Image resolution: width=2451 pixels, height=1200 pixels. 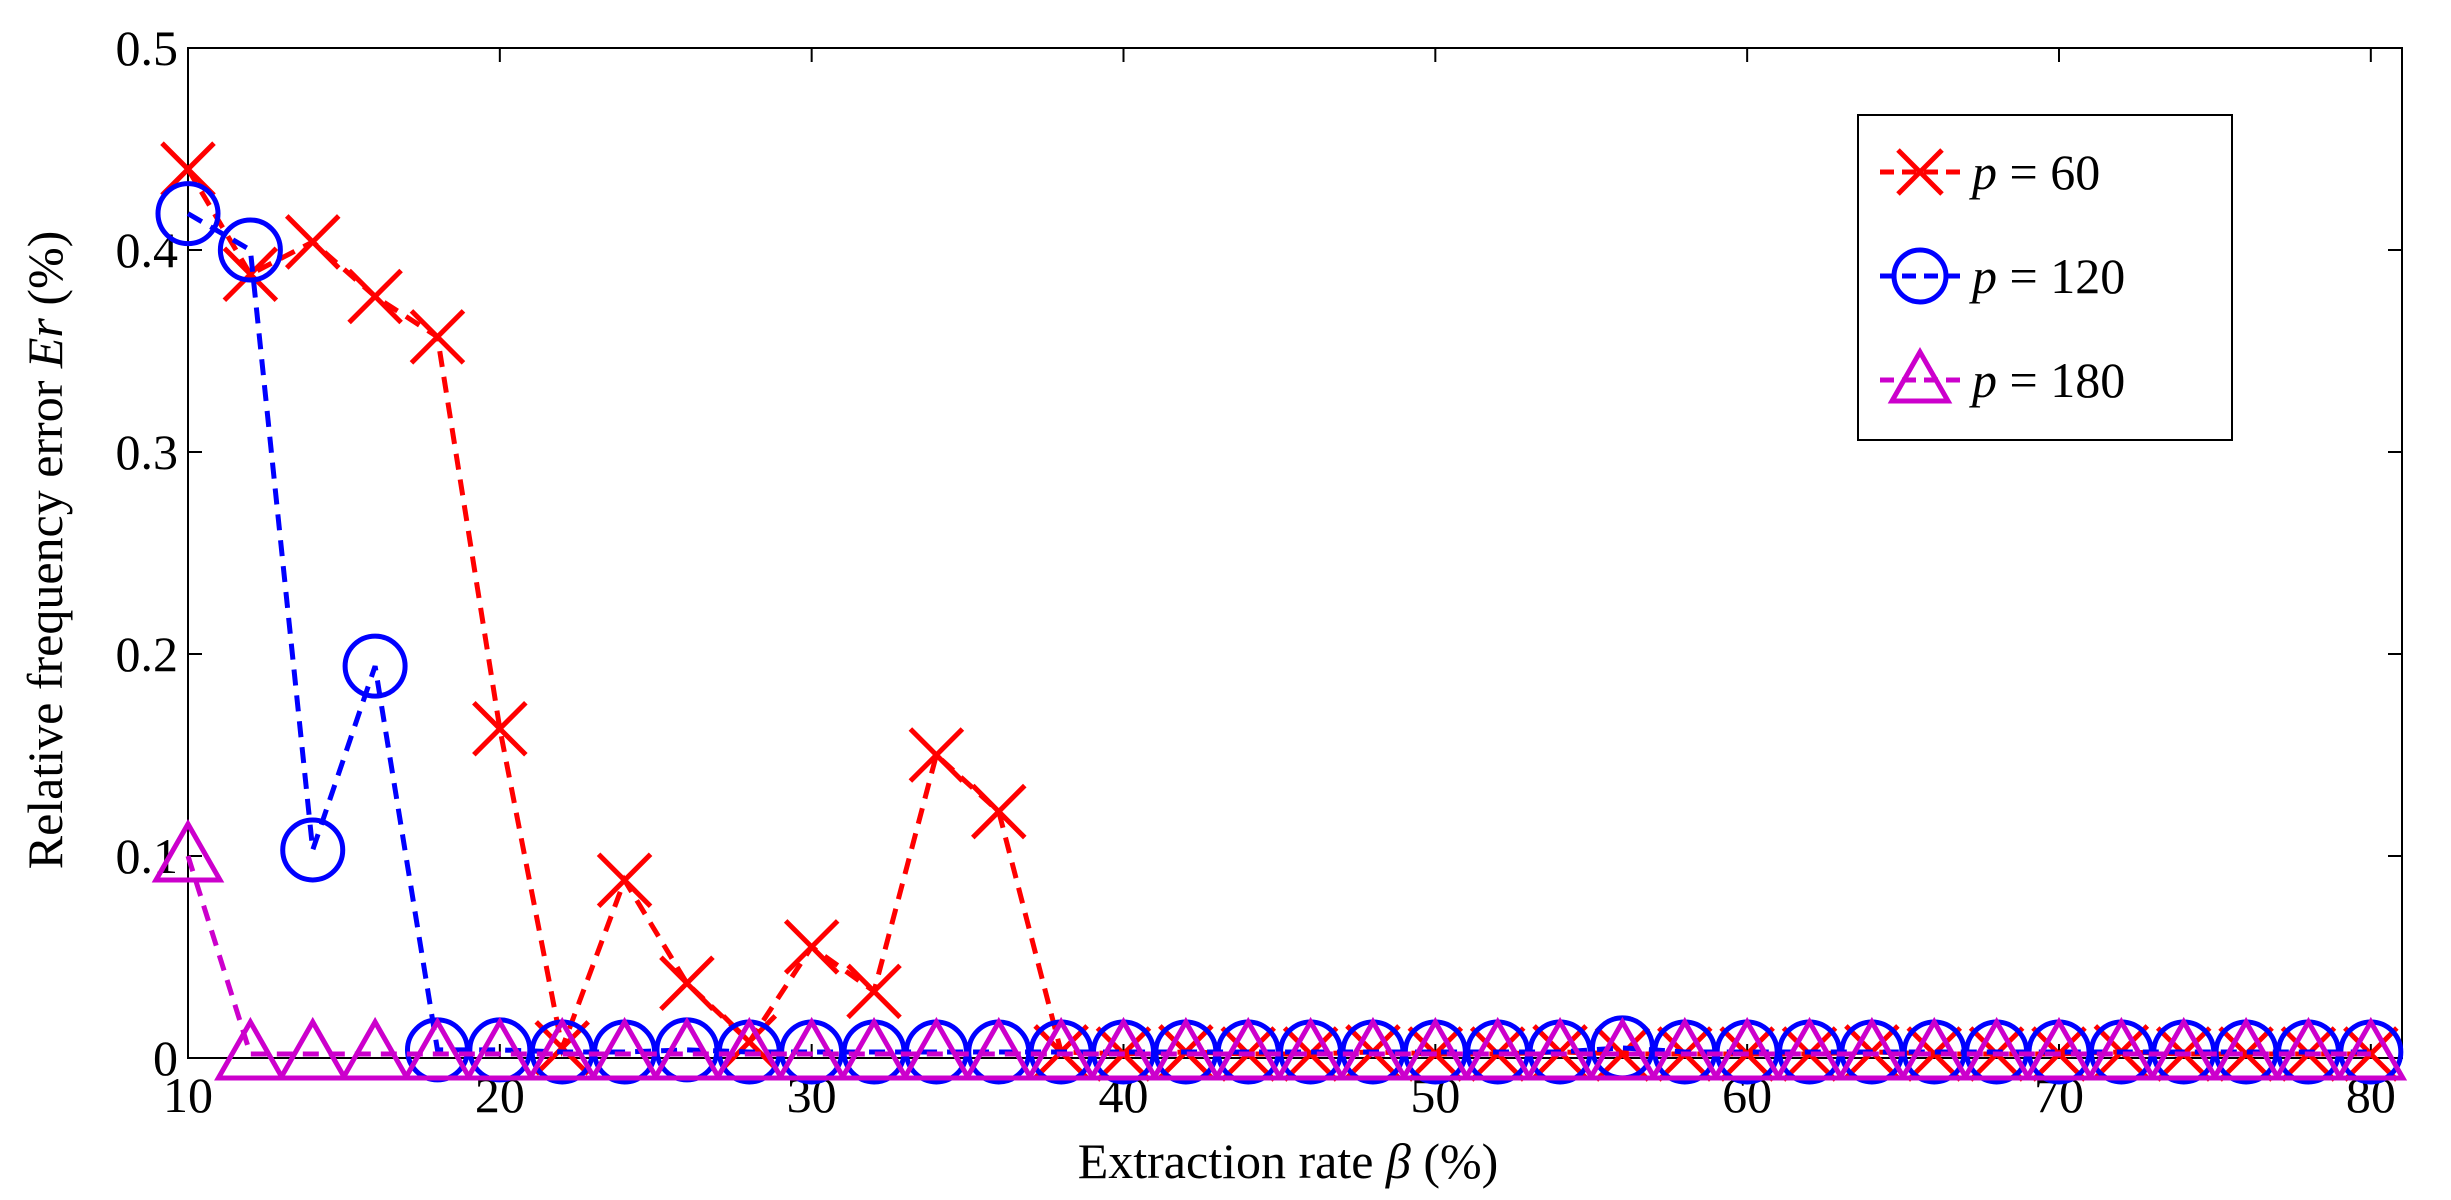 What do you see at coordinates (45, 550) in the screenshot?
I see `y-axis-label: Relative frequency error Er (%)` at bounding box center [45, 550].